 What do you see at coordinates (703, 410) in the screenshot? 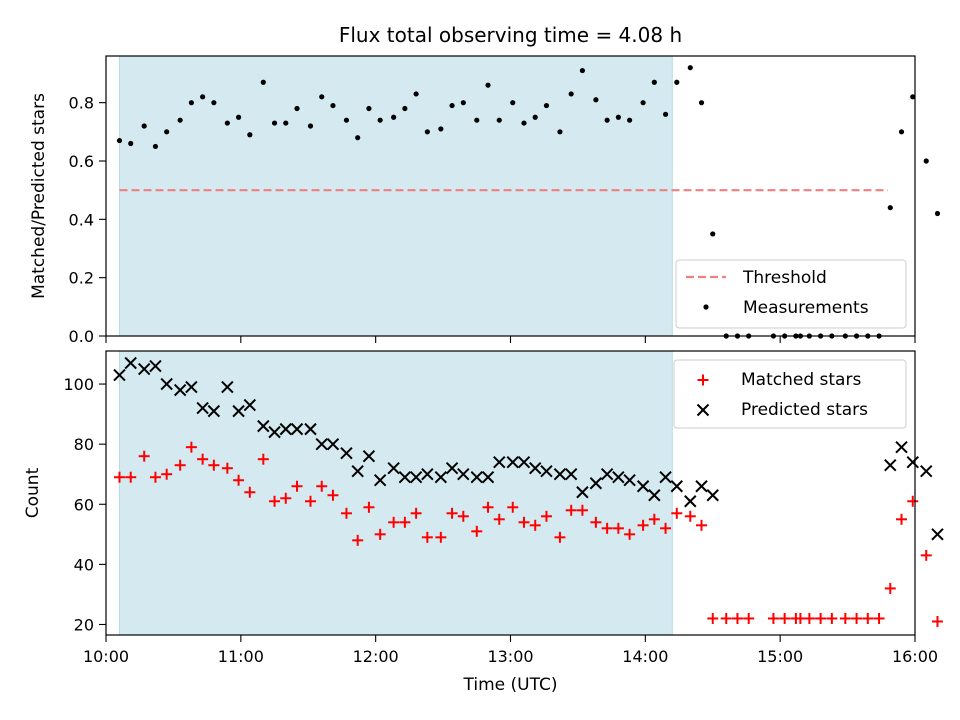
I see `legend-cross` at bounding box center [703, 410].